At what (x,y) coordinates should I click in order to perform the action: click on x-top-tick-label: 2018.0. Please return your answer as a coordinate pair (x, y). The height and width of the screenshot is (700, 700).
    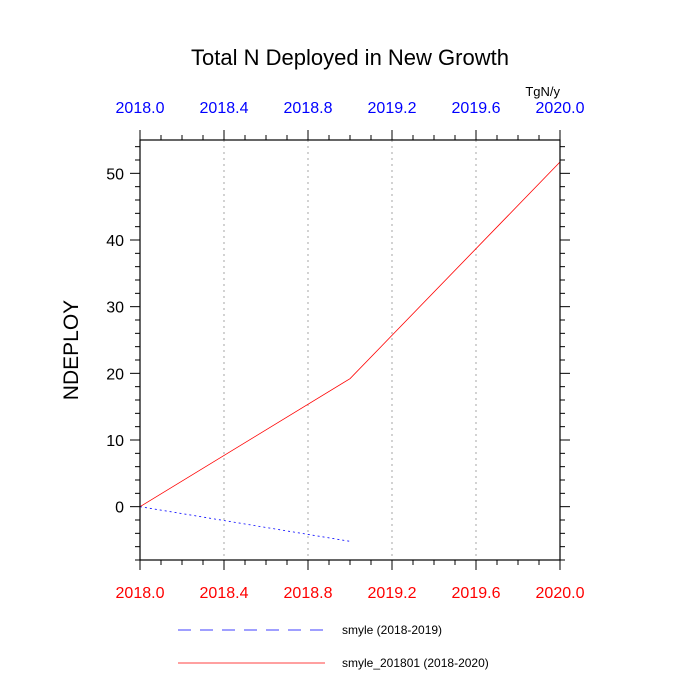
    Looking at the image, I should click on (140, 108).